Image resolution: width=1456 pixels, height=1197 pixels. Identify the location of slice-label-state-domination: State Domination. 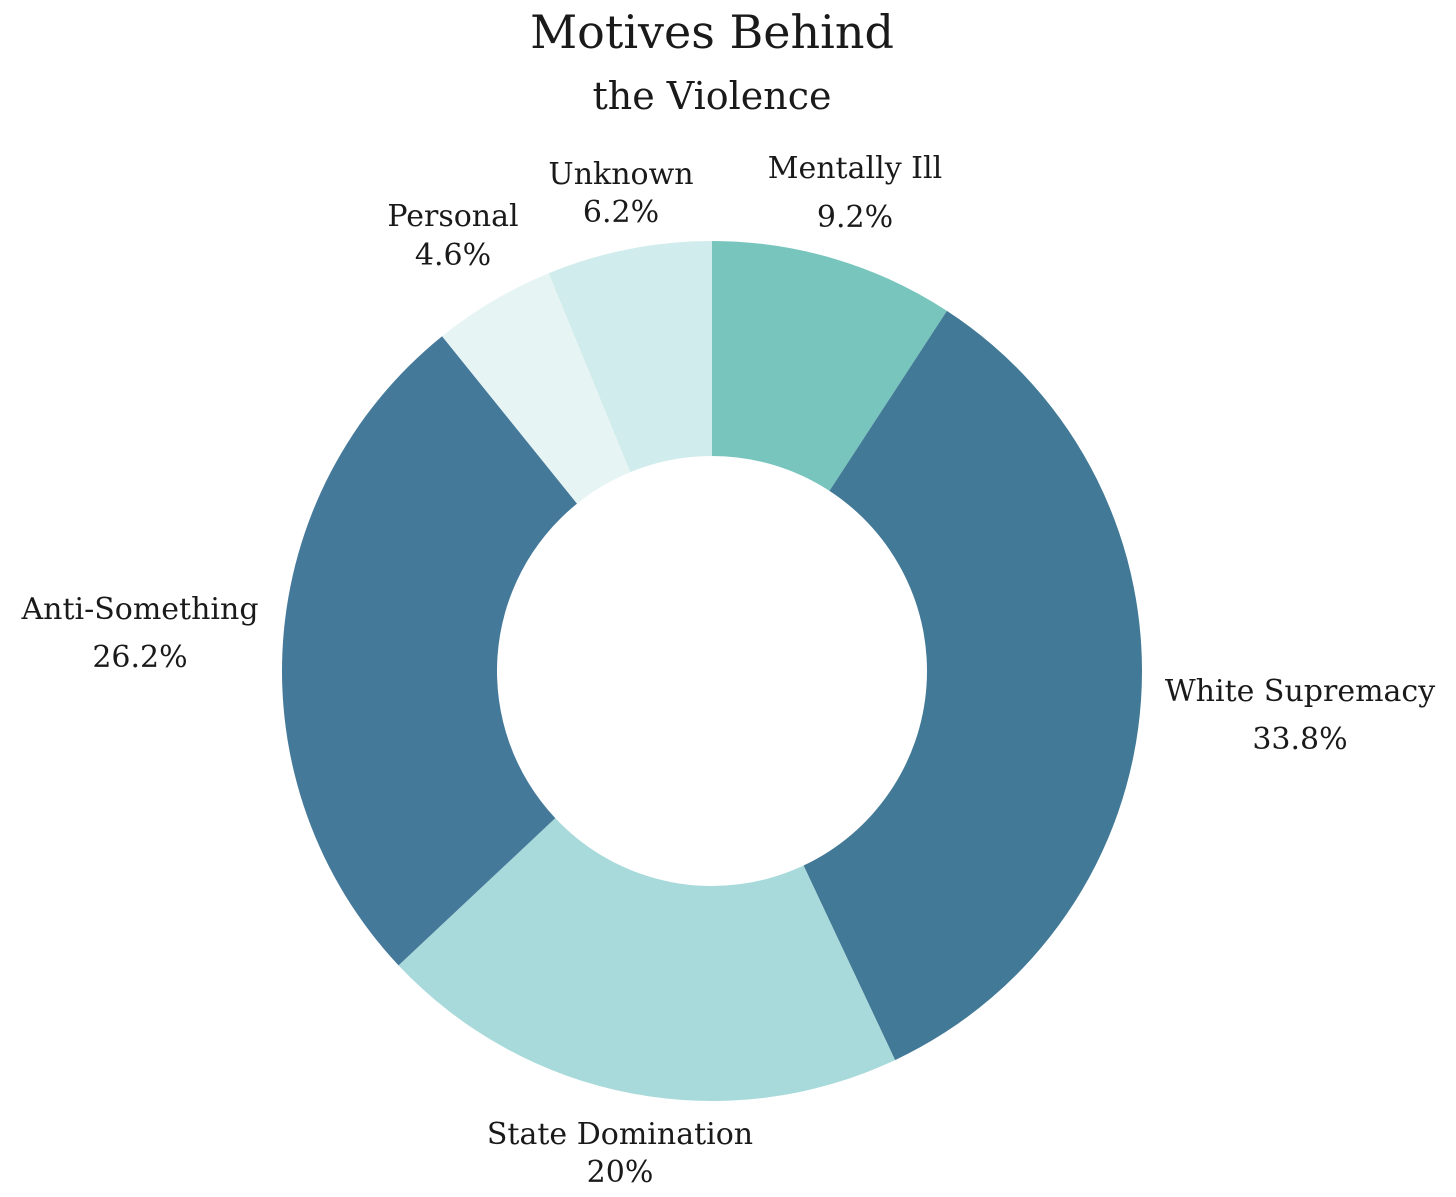
(620, 1134).